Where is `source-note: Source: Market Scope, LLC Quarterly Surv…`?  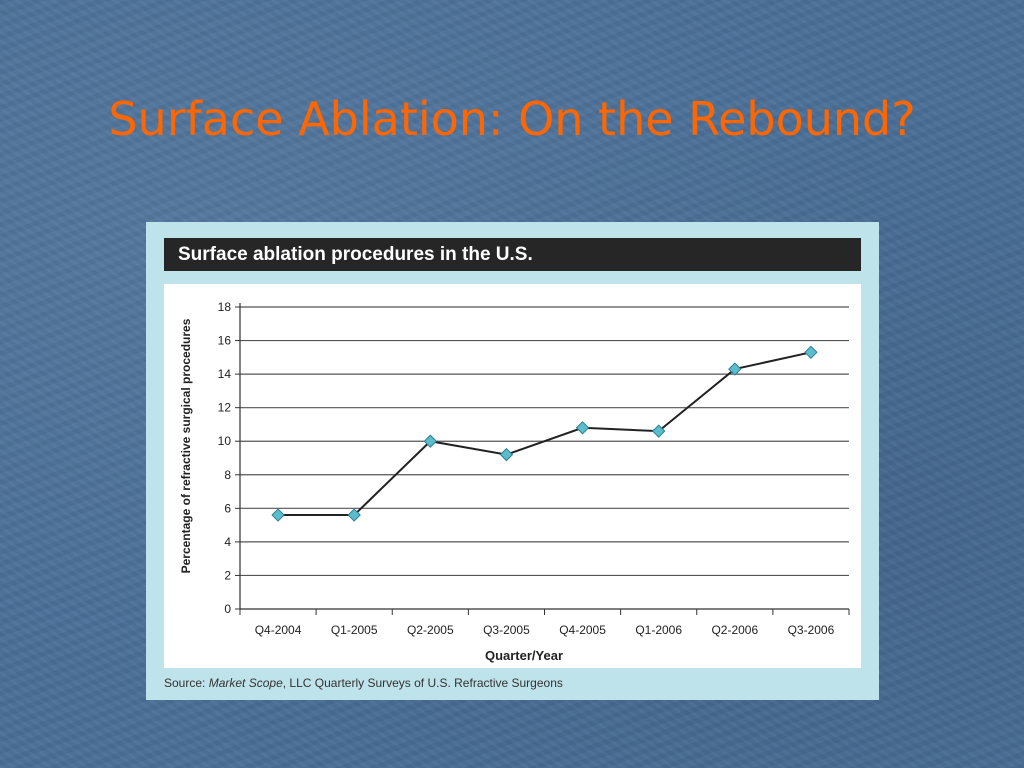 source-note: Source: Market Scope, LLC Quarterly Surv… is located at coordinates (512, 683).